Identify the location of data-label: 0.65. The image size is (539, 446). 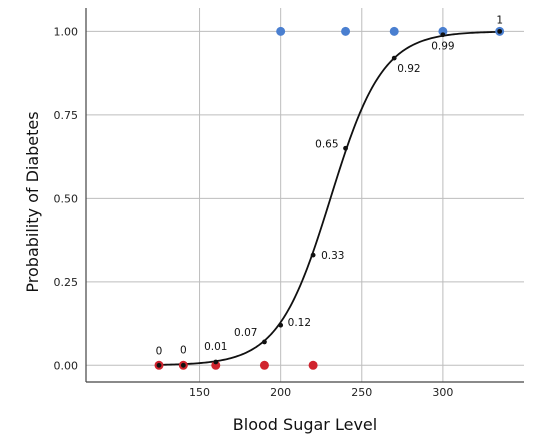
(326, 144).